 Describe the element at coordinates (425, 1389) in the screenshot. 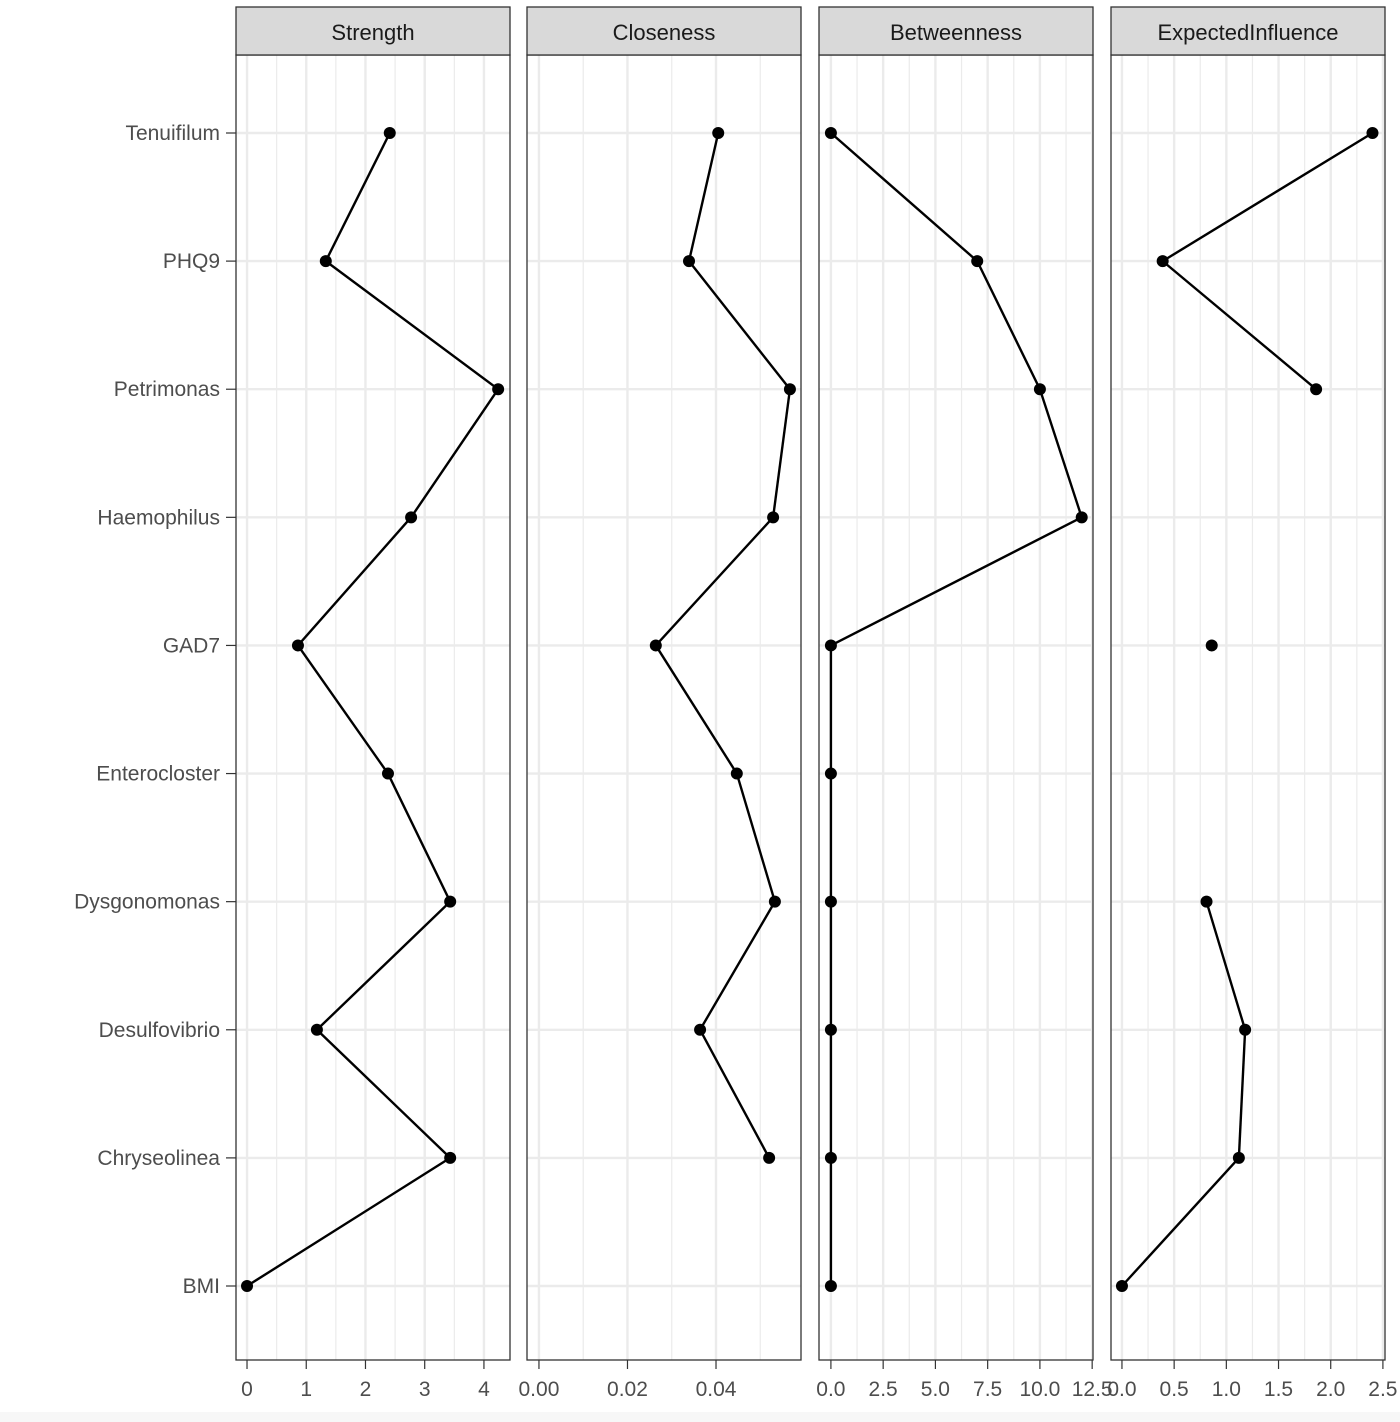

I see `x-tick-label: 3` at that location.